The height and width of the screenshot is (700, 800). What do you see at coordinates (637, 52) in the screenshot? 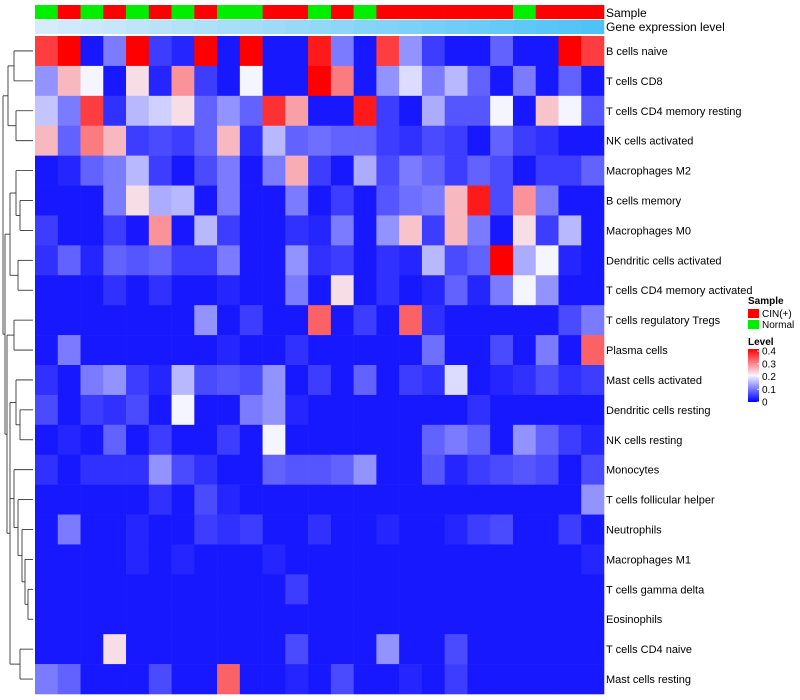
I see `row-label: B cells naive` at bounding box center [637, 52].